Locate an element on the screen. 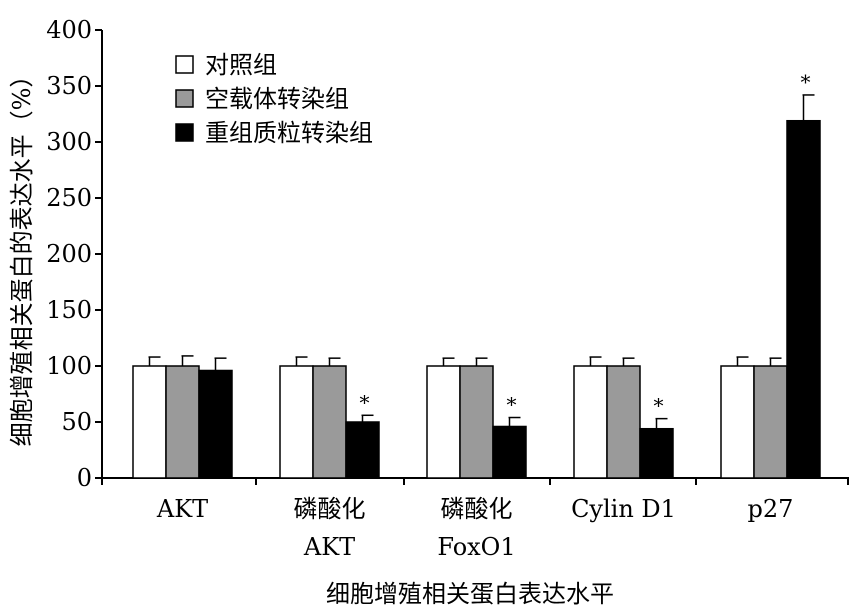 Image resolution: width=849 pixels, height=612 pixels. y-tick-label: 400 is located at coordinates (69, 30).